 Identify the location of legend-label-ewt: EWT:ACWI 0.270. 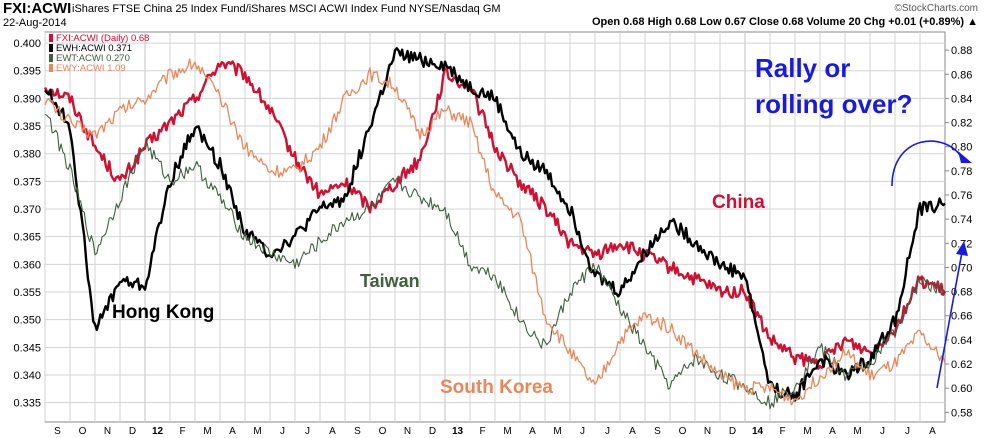
(93, 58).